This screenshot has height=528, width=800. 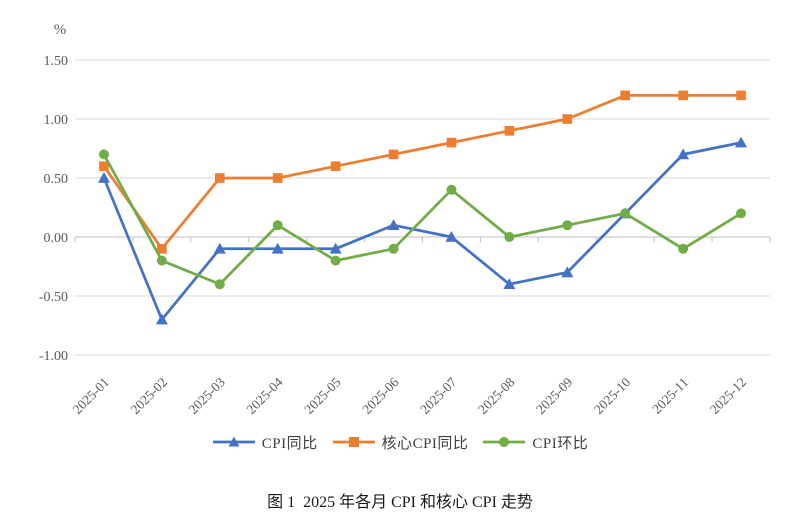 What do you see at coordinates (612, 395) in the screenshot?
I see `x-tick-label: 2025-10` at bounding box center [612, 395].